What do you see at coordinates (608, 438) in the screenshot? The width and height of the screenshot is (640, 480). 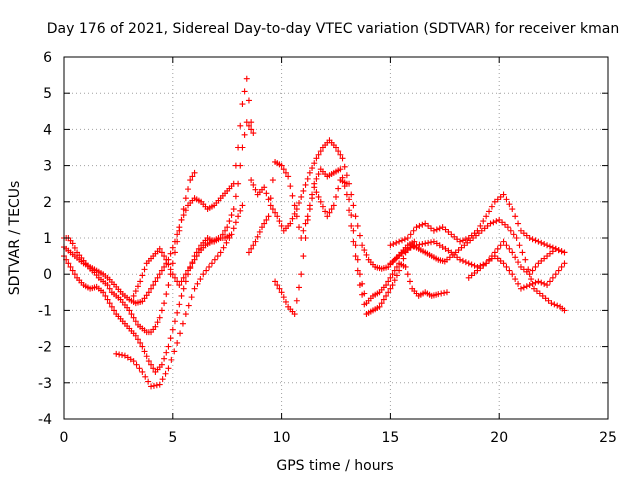 I see `x-tick-label: 25` at bounding box center [608, 438].